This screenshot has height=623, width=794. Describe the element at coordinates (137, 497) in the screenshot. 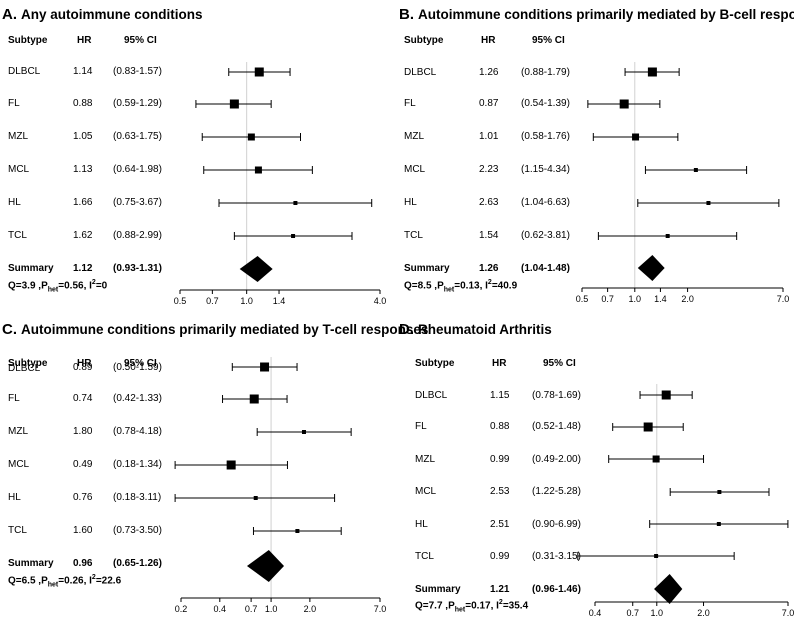

I see `row-ci: (0.18-3.11)` at that location.